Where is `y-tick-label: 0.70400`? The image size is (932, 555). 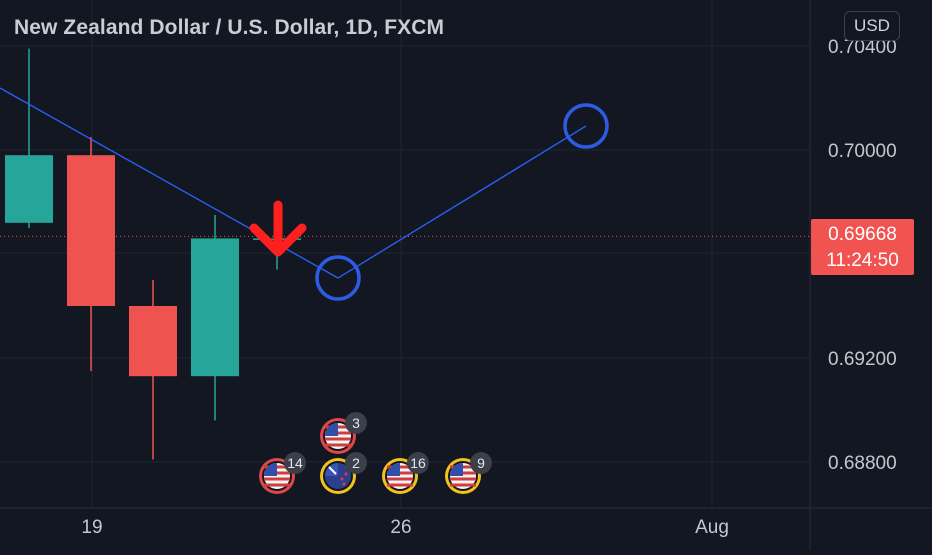 y-tick-label: 0.70400 is located at coordinates (862, 47).